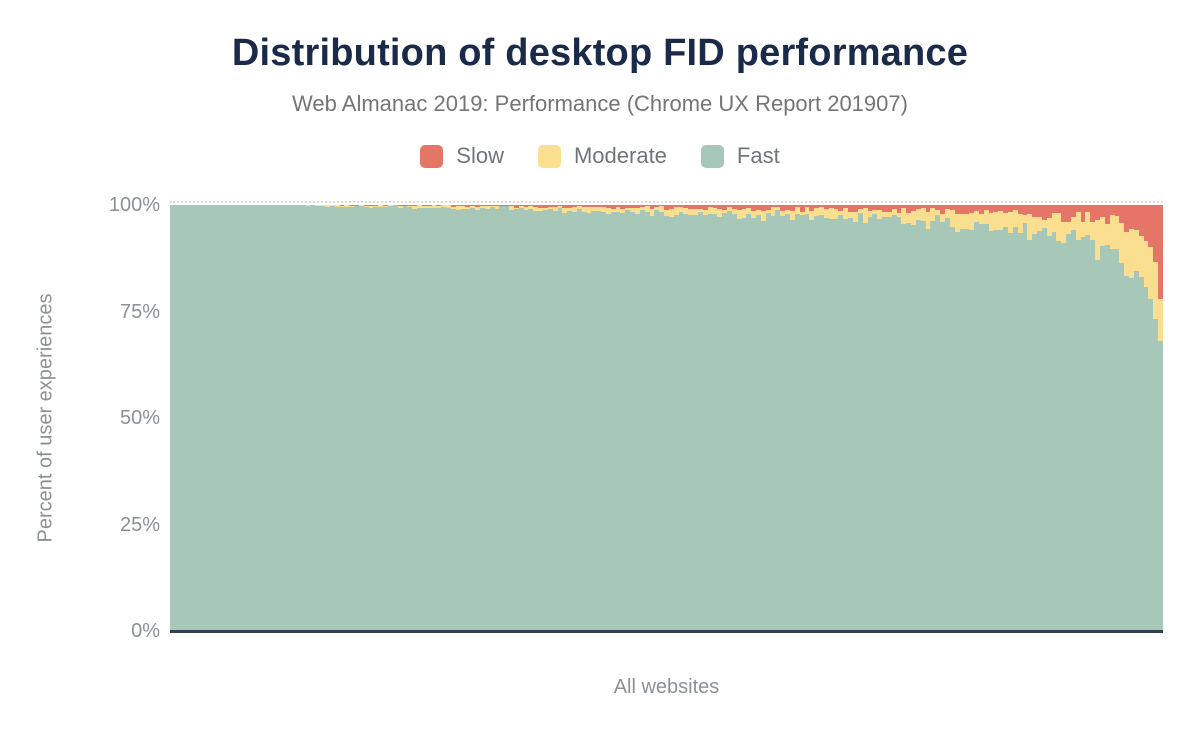 The height and width of the screenshot is (742, 1200). Describe the element at coordinates (139, 525) in the screenshot. I see `y-tick-25: 25%` at that location.